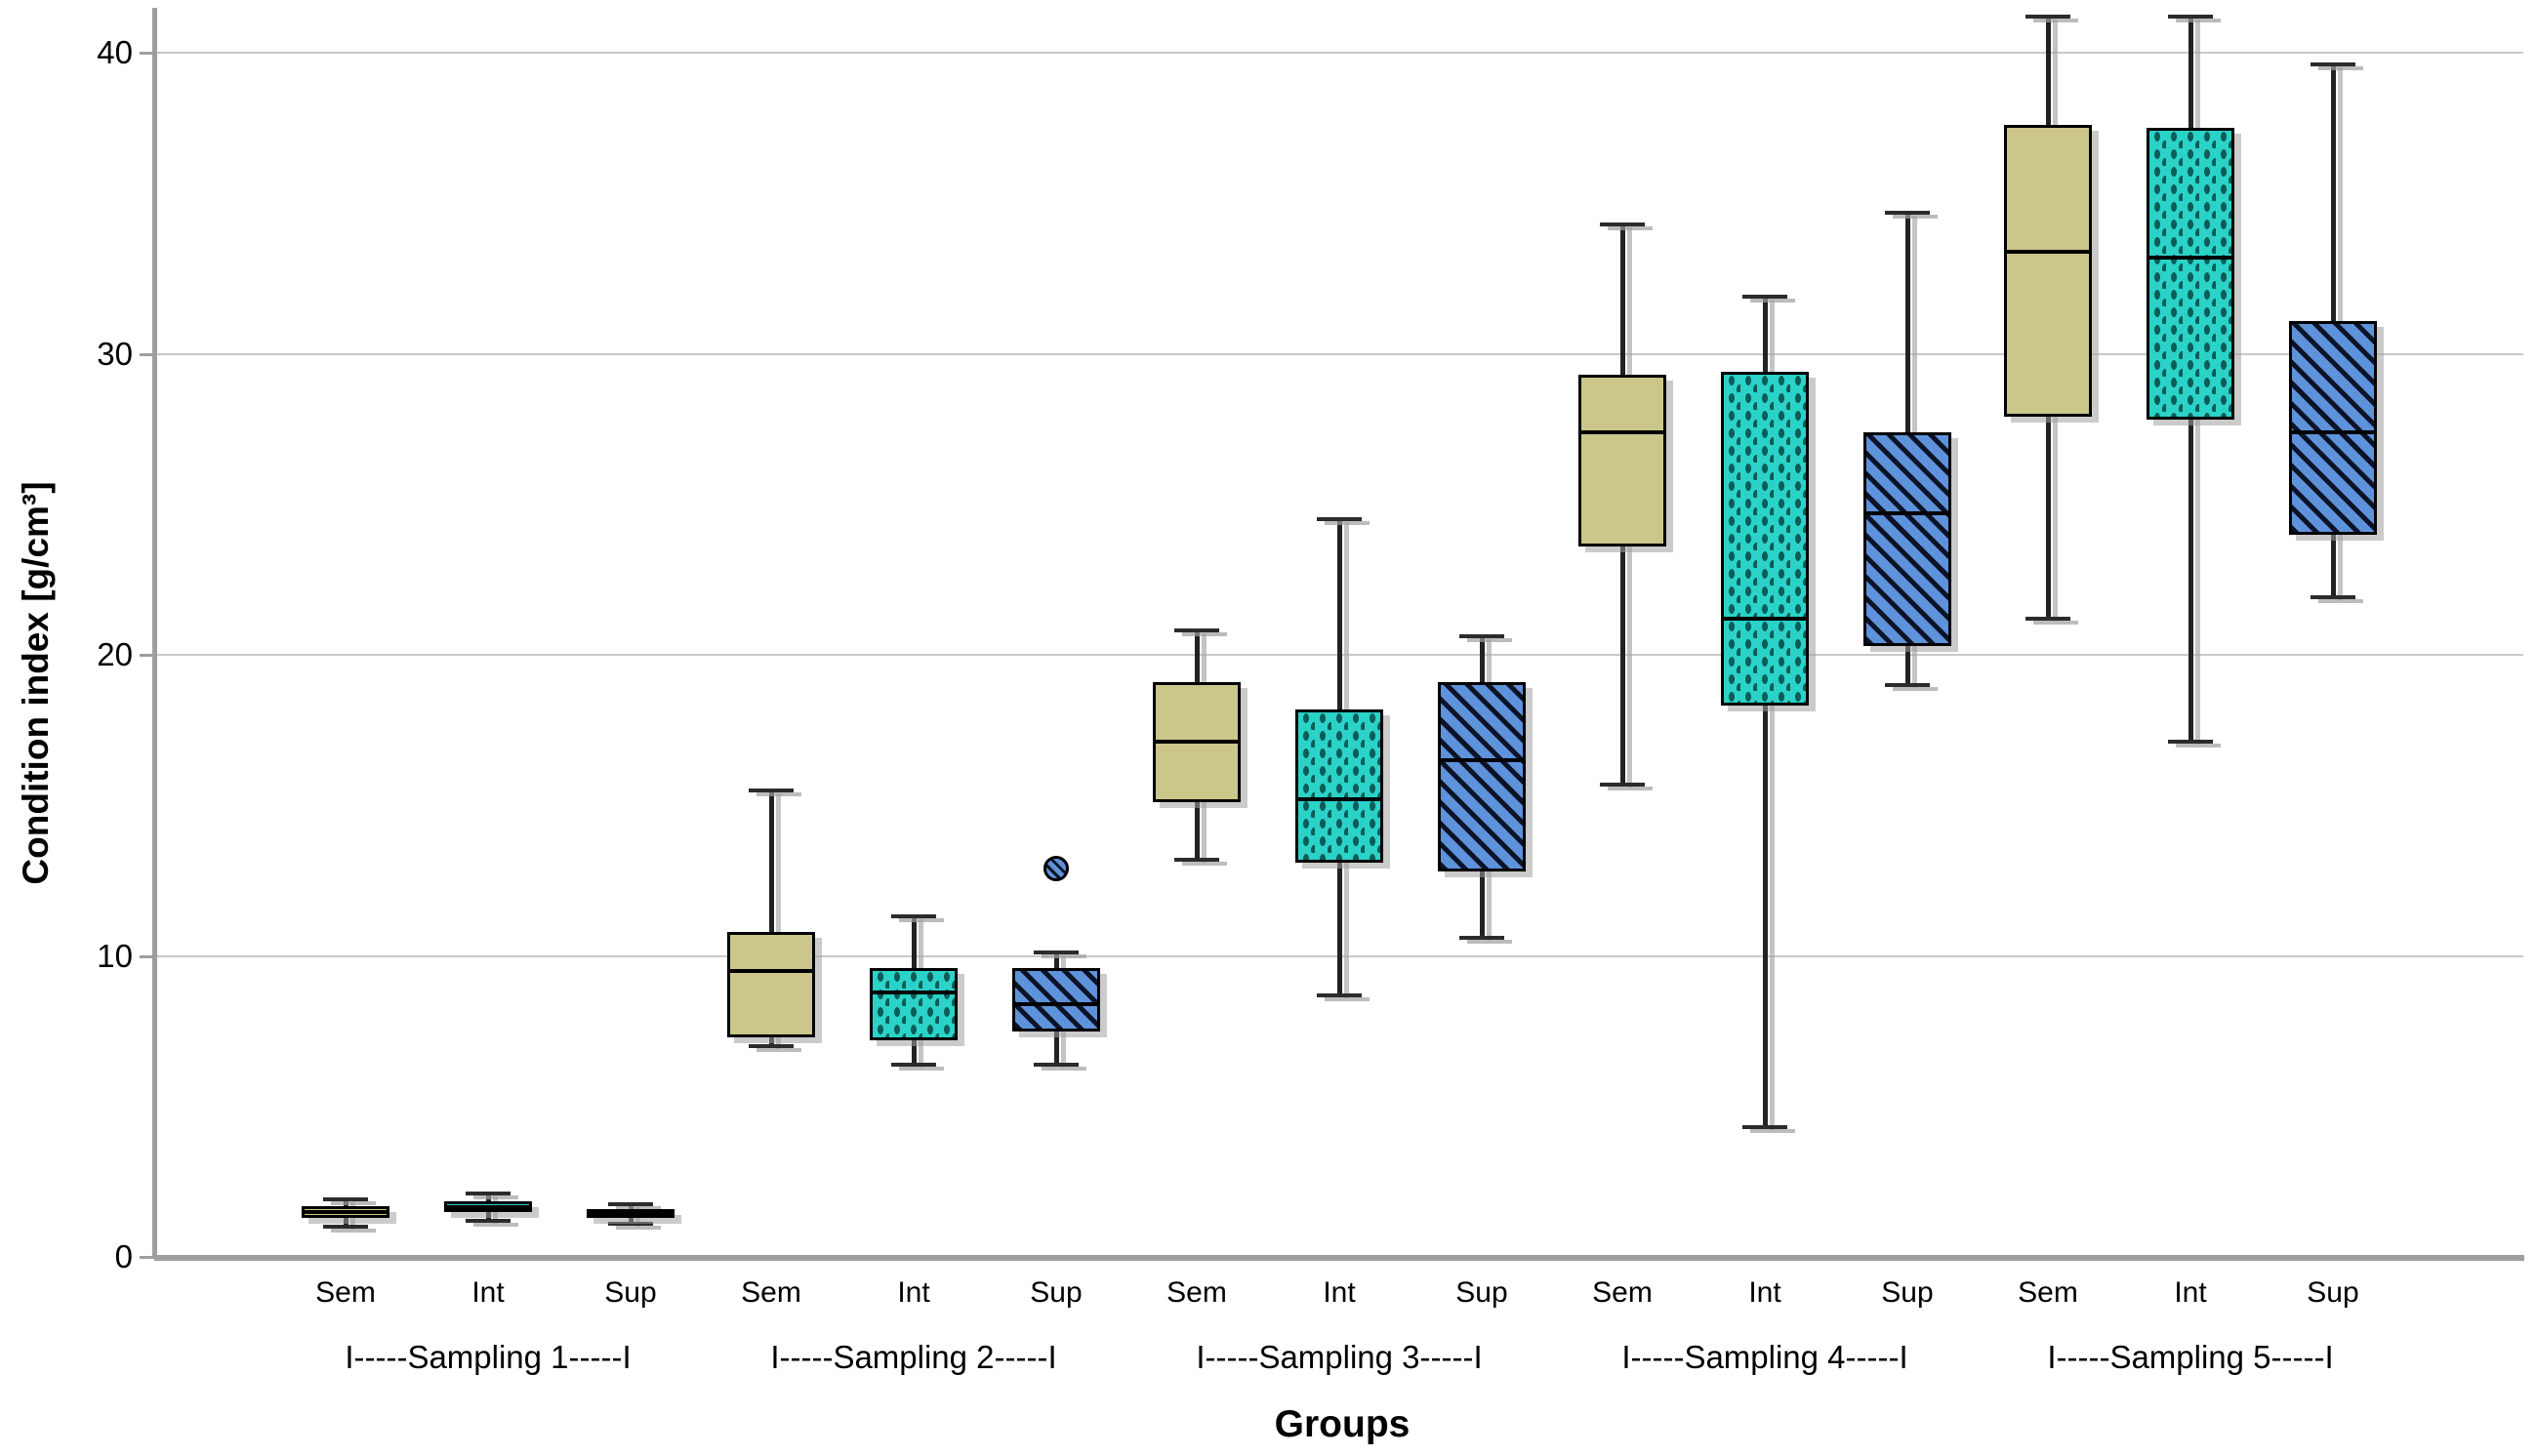  Describe the element at coordinates (124, 1256) in the screenshot. I see `y-tick-label: 0` at that location.